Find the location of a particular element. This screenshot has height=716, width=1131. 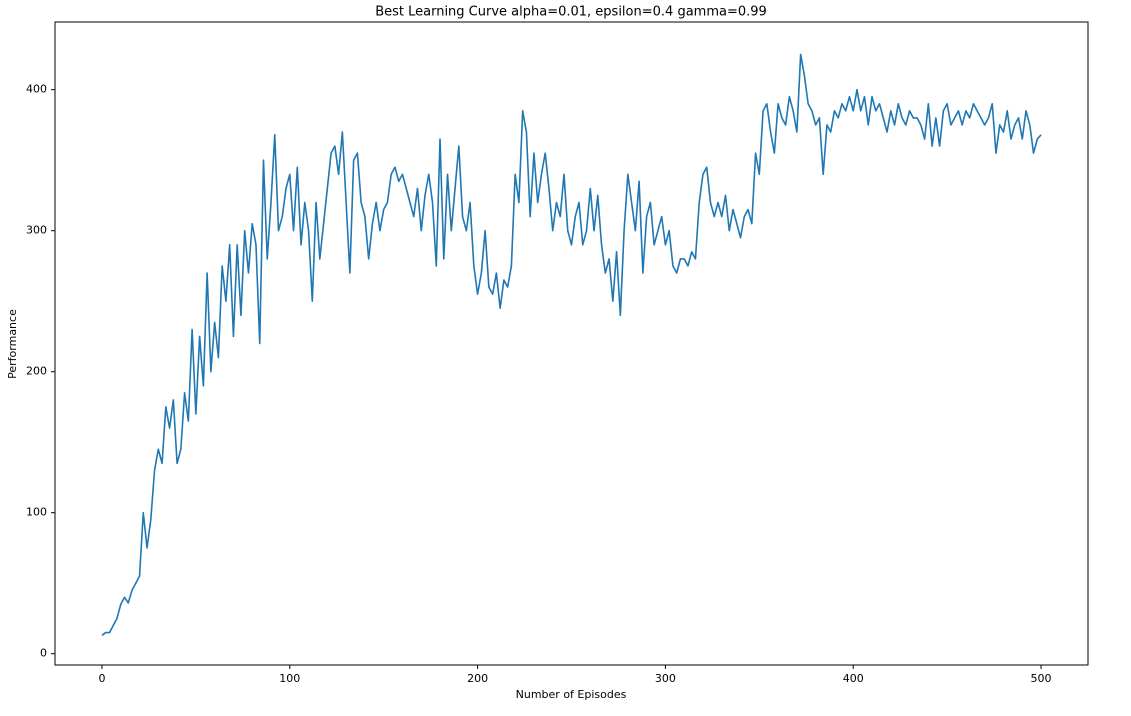

y-tick-label: 300 is located at coordinates (36, 230).